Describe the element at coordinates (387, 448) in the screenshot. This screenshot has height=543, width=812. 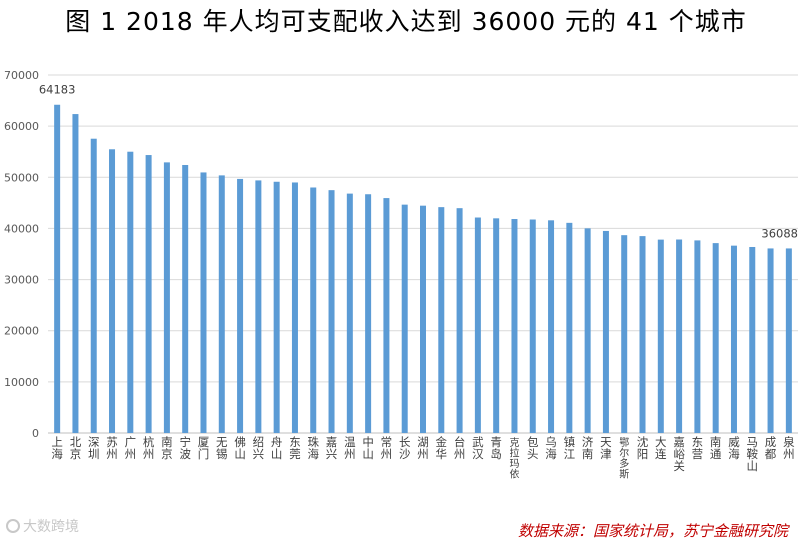
I see `x-tick-label: 常州` at that location.